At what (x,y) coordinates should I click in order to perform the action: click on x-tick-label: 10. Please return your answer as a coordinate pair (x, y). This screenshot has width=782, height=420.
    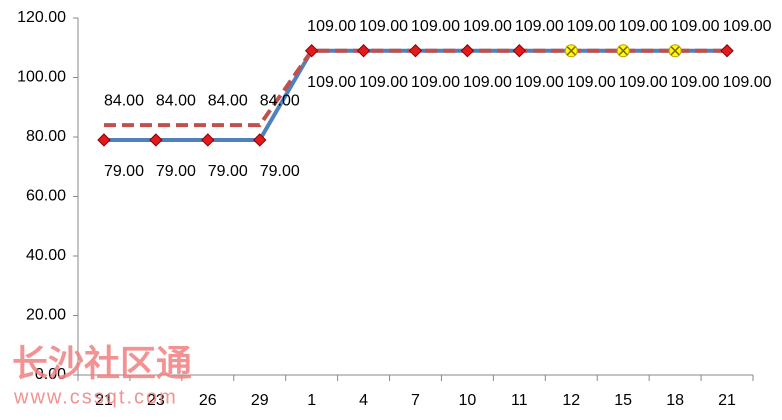
    Looking at the image, I should click on (468, 400).